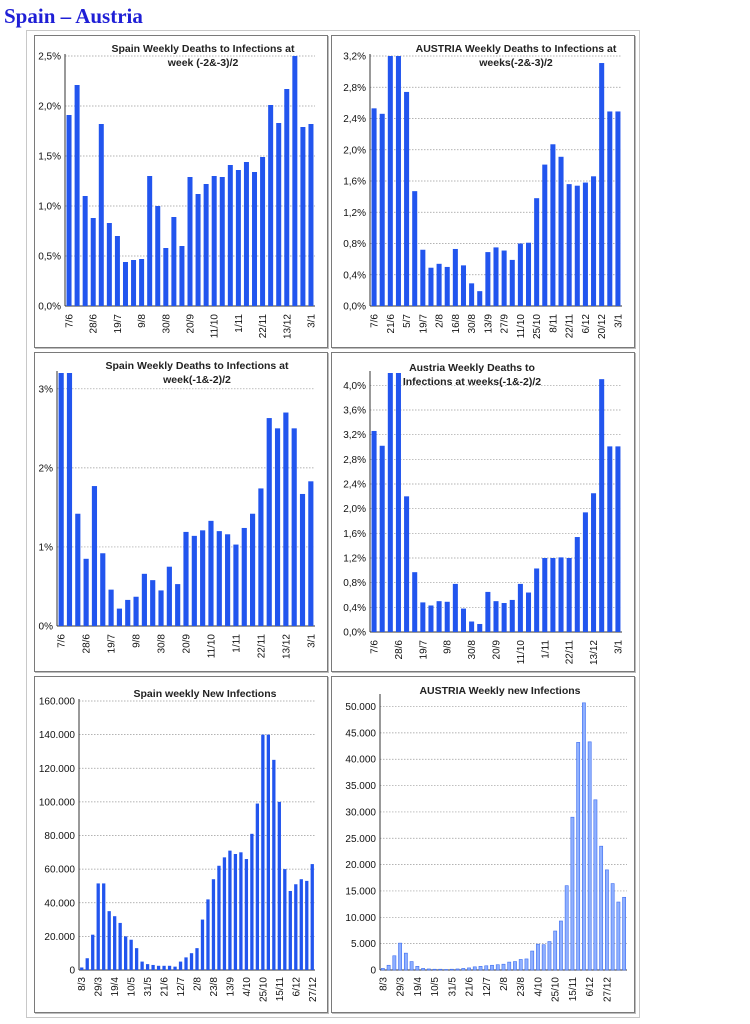  Describe the element at coordinates (373, 971) in the screenshot. I see `y-tick-label: 0` at that location.